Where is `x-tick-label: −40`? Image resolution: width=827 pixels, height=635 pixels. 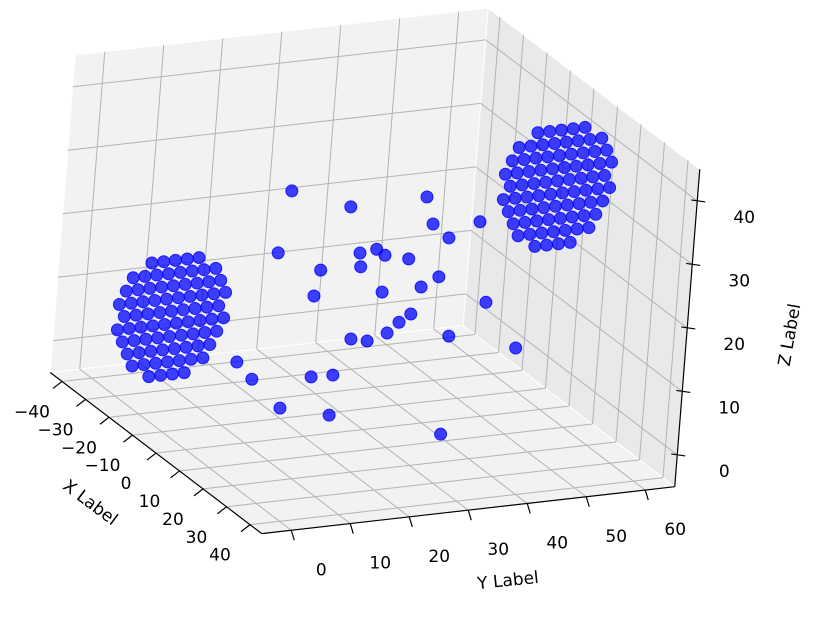
x-tick-label: −40 is located at coordinates (32, 412).